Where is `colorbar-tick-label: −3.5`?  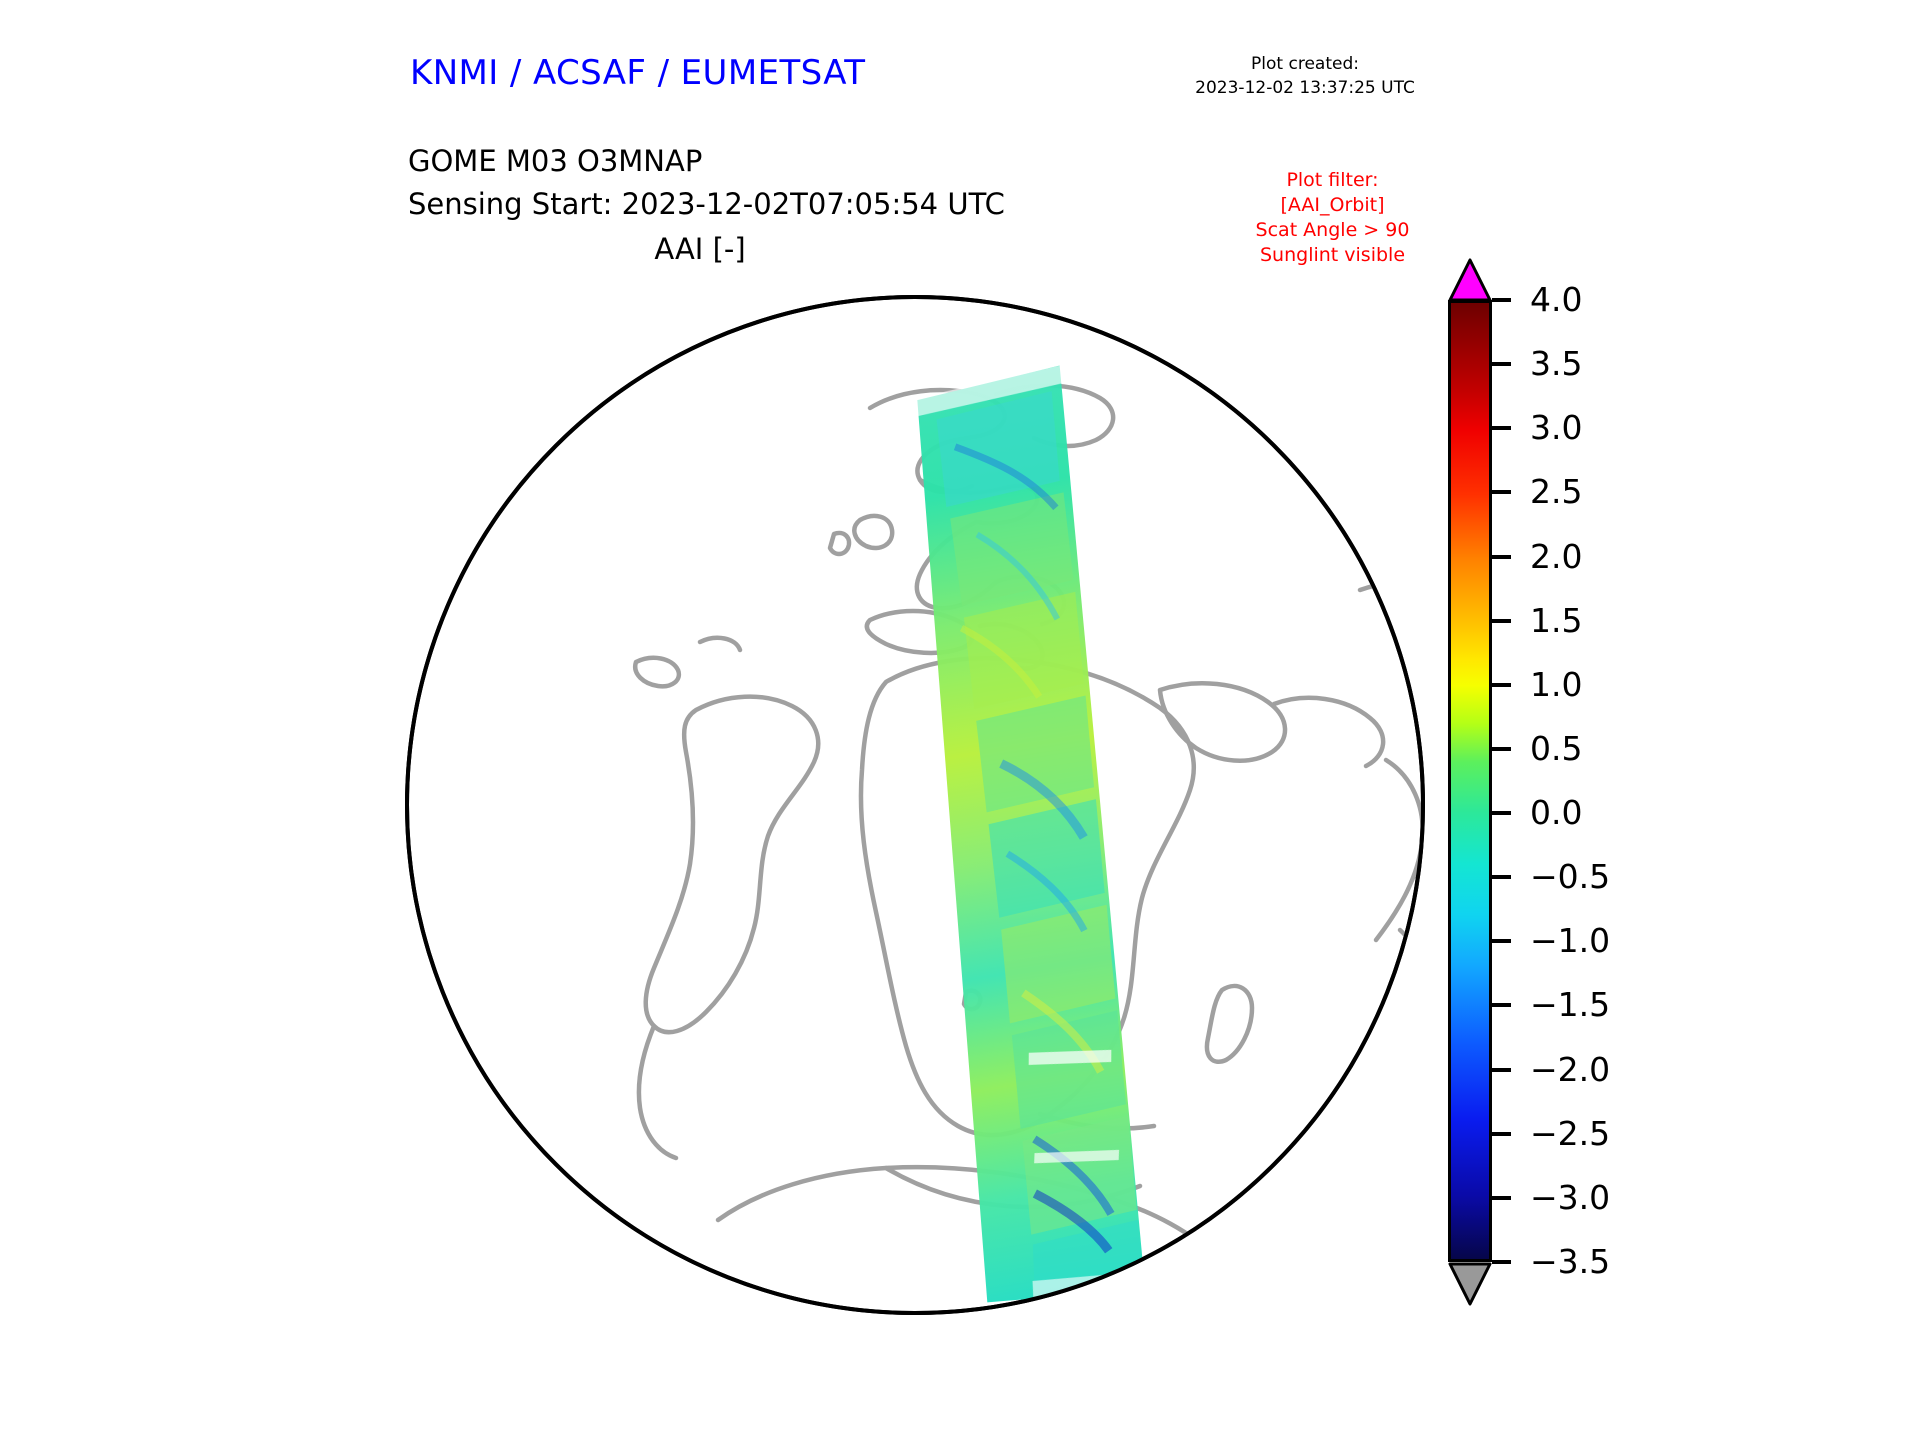
colorbar-tick-label: −3.5 is located at coordinates (1570, 1261).